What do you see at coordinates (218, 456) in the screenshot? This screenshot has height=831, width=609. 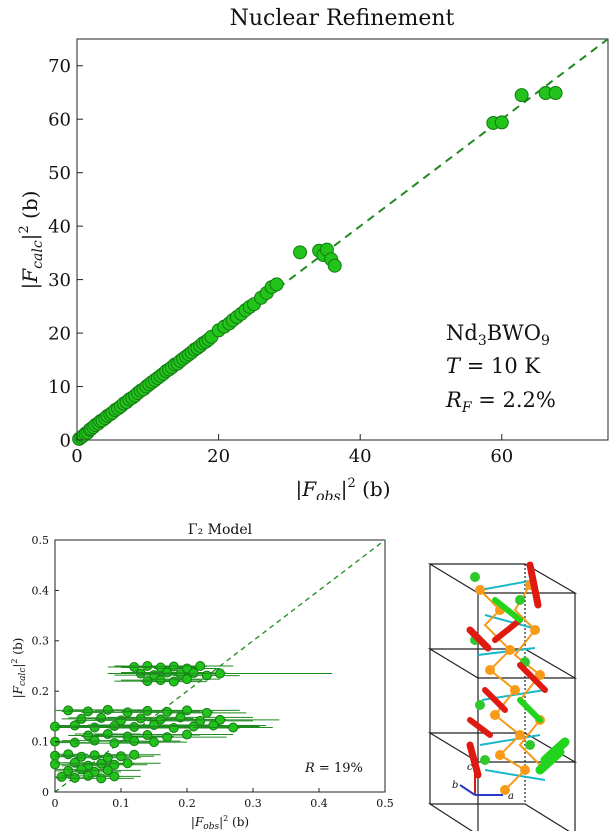 I see `x-tick-label: 20` at bounding box center [218, 456].